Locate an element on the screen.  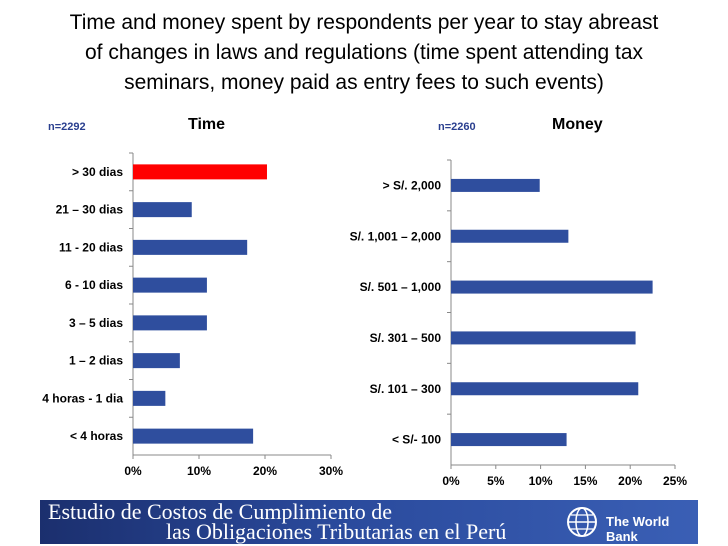
world-bank-globe-icon is located at coordinates (582, 522).